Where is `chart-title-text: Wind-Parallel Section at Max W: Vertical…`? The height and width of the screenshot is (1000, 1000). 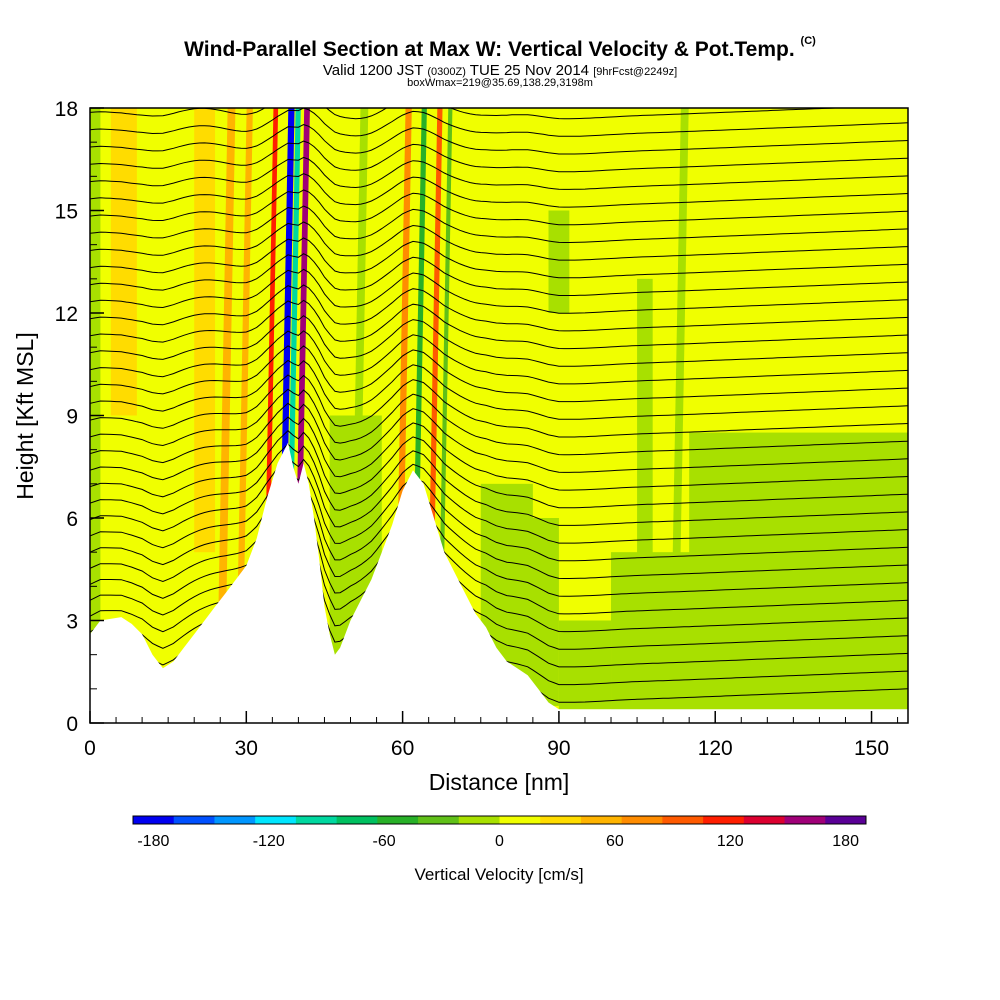
chart-title-text: Wind-Parallel Section at Max W: Vertical… is located at coordinates (489, 49).